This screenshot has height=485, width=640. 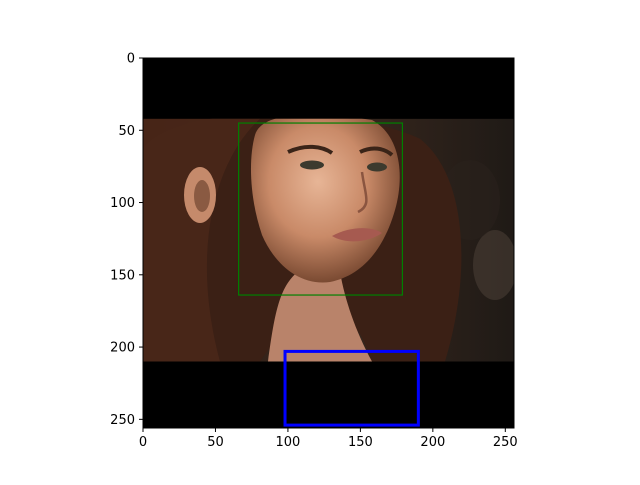 I want to click on eyebrow-left, so click(x=310, y=149).